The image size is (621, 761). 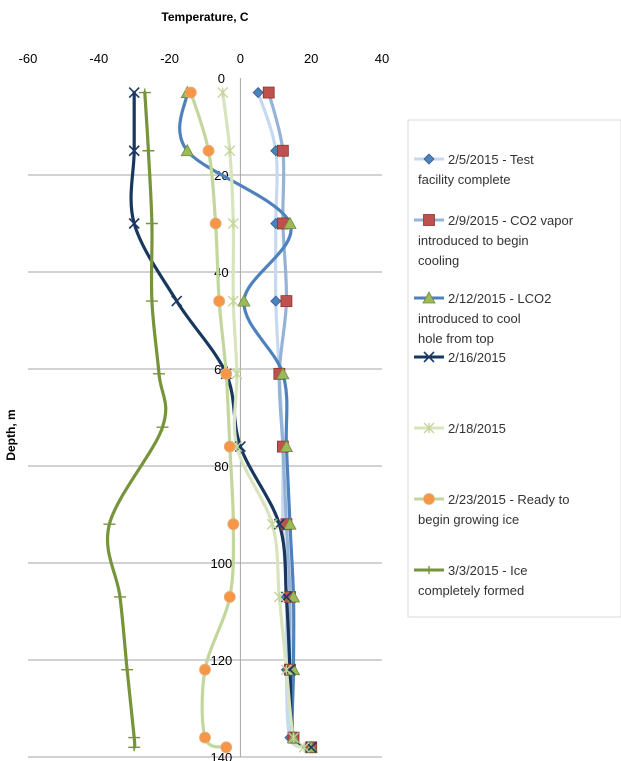 I want to click on y-tick-label: 0, so click(x=221, y=78).